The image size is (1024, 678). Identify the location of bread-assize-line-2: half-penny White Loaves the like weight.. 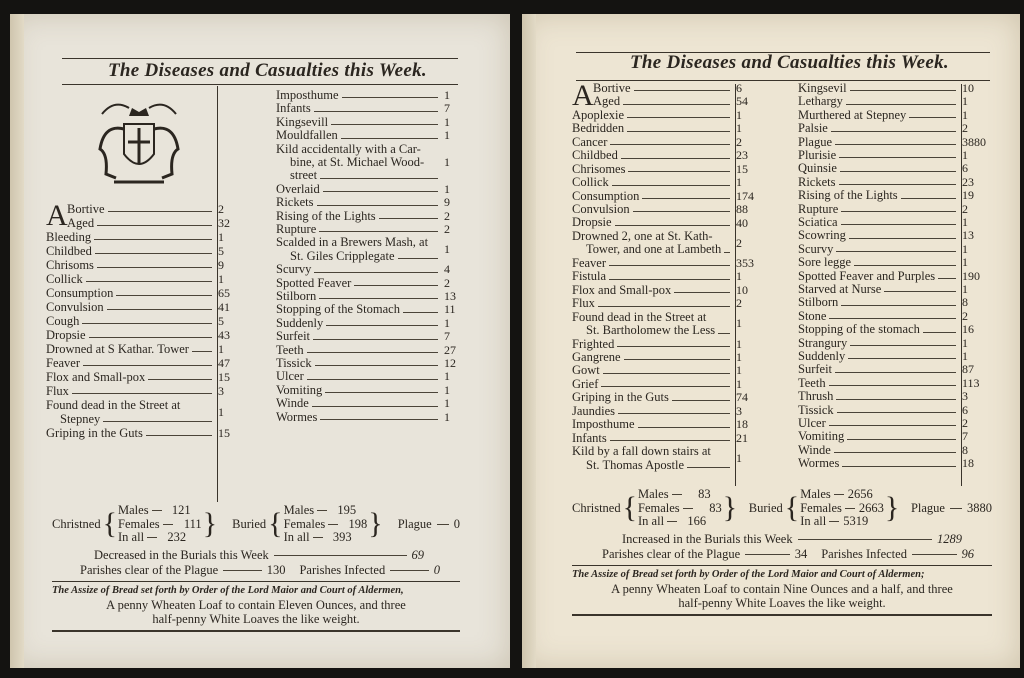
(782, 603).